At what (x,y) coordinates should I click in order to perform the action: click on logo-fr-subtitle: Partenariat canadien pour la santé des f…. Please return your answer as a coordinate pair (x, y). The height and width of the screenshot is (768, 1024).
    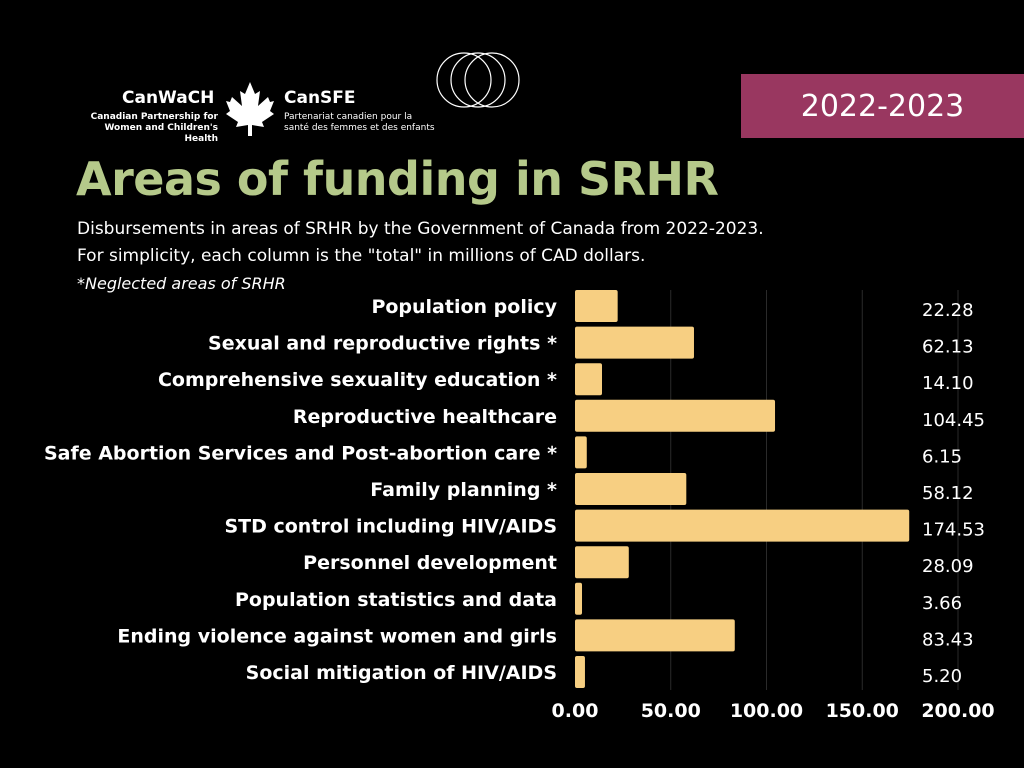
    Looking at the image, I should click on (369, 123).